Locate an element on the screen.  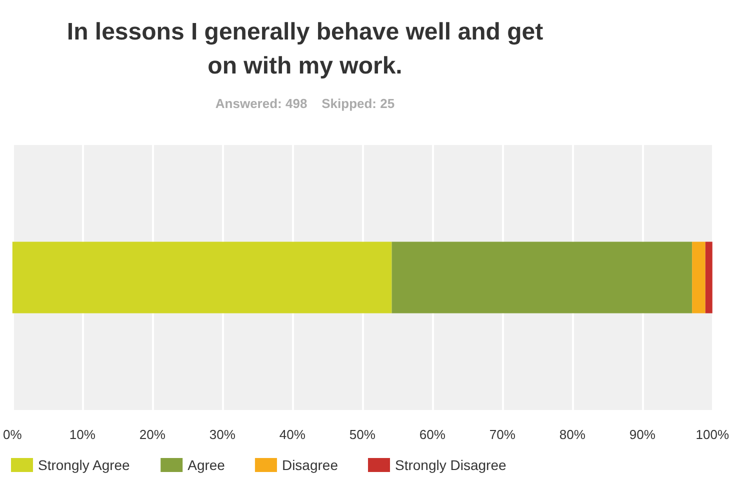
x-tick-label: 70% is located at coordinates (502, 434).